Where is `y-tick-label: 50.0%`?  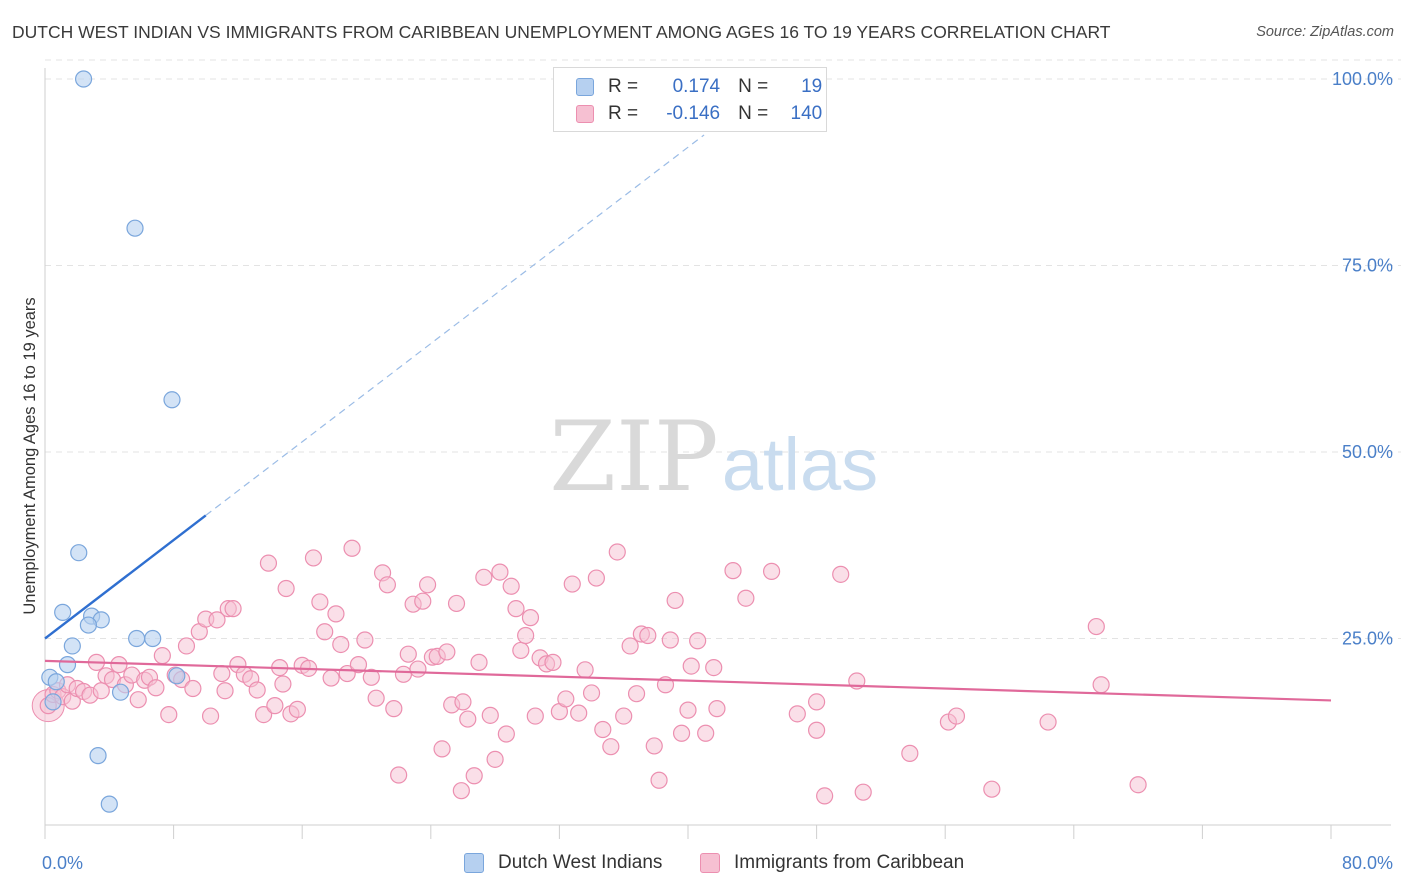
y-tick-label: 50.0% is located at coordinates (1367, 452).